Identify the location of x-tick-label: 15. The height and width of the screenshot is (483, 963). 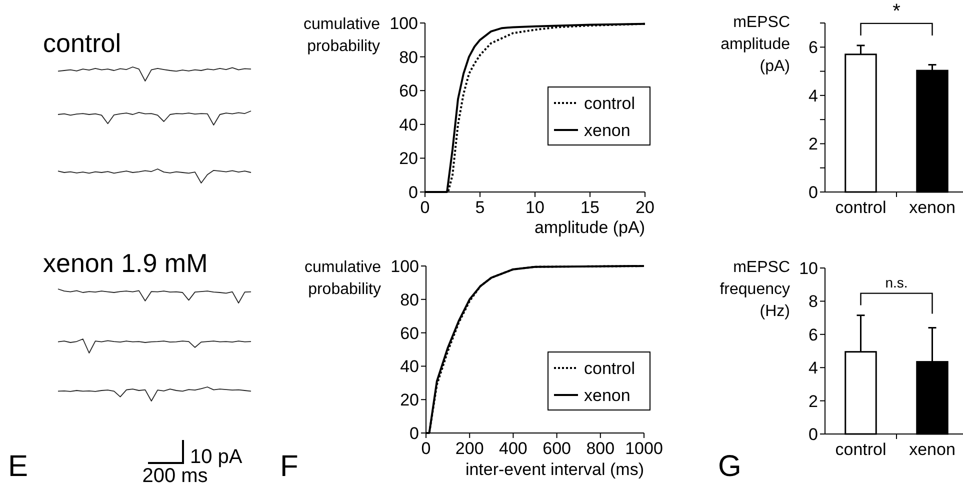
(590, 207).